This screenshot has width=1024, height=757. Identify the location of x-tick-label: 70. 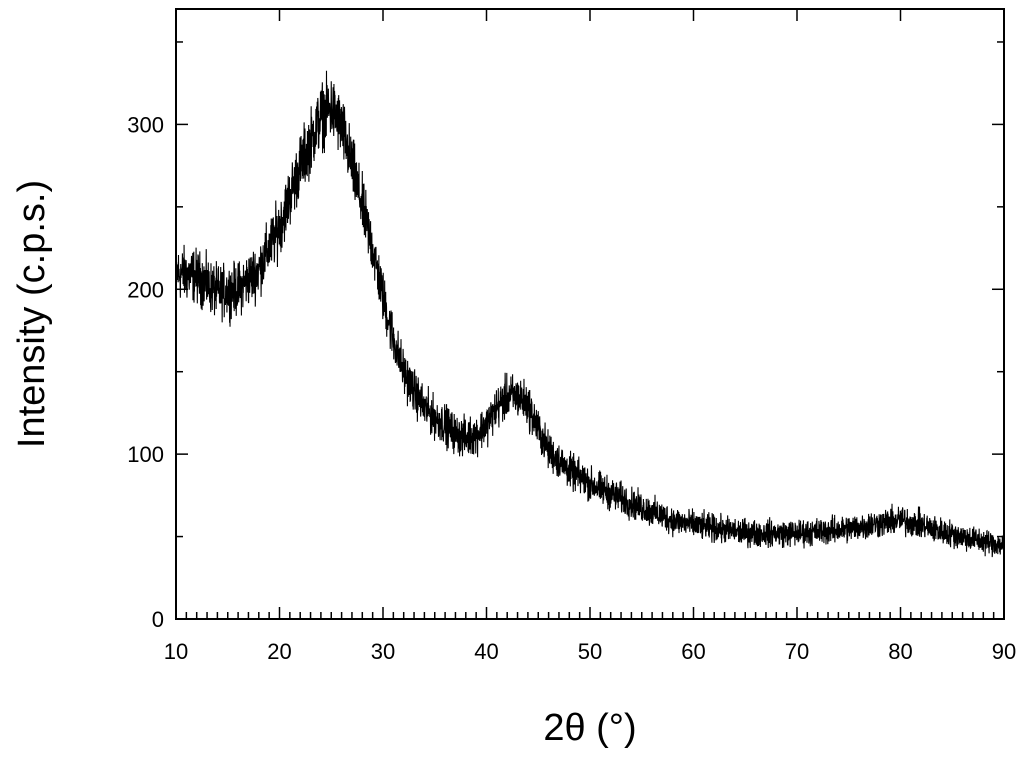
(797, 651).